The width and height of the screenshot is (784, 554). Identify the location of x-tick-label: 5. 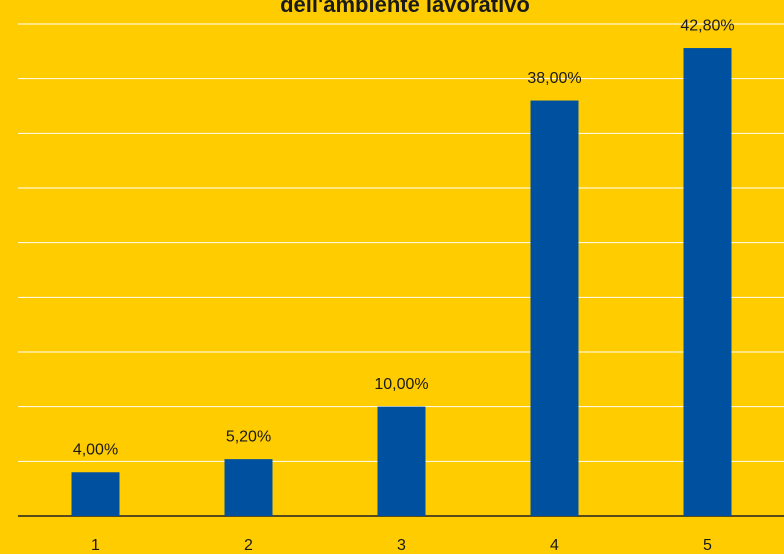
(707, 545).